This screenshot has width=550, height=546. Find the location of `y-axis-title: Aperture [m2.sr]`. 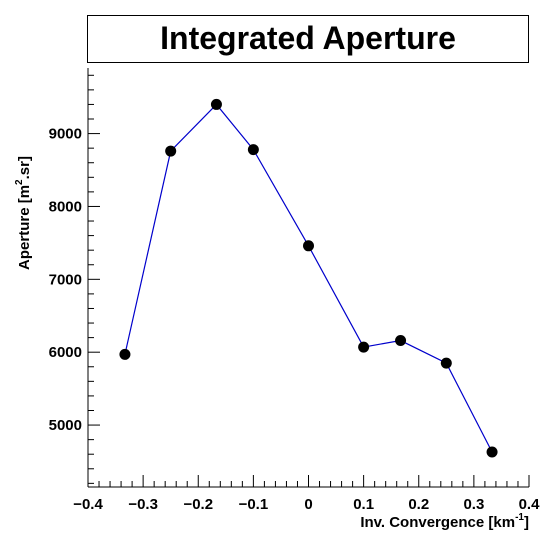

y-axis-title: Aperture [m2.sr] is located at coordinates (23, 213).